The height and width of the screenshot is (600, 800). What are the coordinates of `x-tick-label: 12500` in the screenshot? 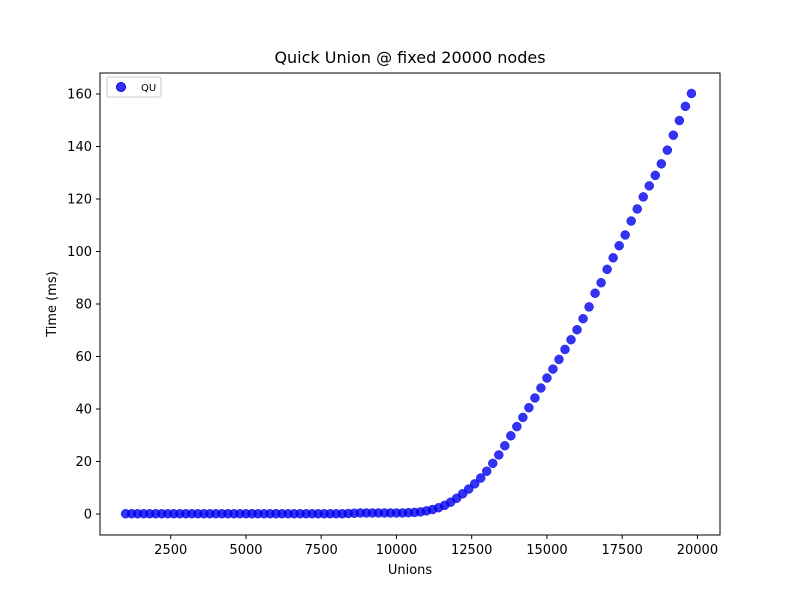 It's located at (471, 550).